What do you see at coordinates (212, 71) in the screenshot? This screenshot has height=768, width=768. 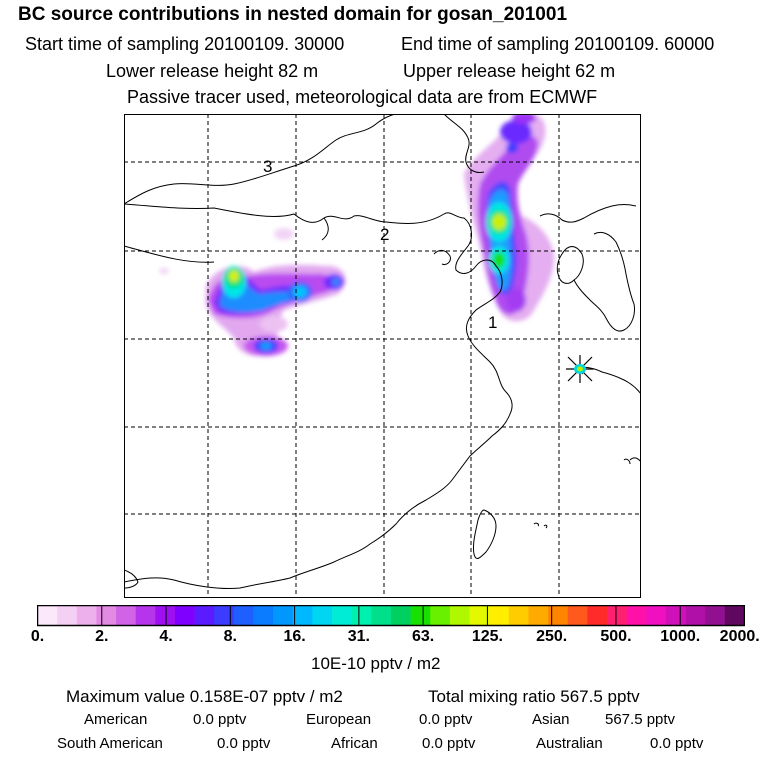 I see `lower-release-height: Lower release height 82 m` at bounding box center [212, 71].